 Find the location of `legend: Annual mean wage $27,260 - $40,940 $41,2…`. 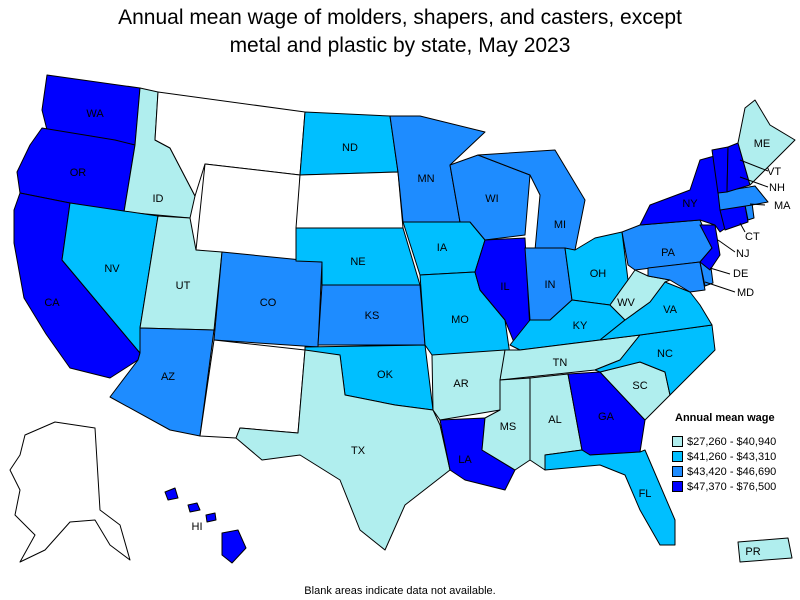

legend: Annual mean wage $27,260 - $40,940 $41,2… is located at coordinates (735, 453).